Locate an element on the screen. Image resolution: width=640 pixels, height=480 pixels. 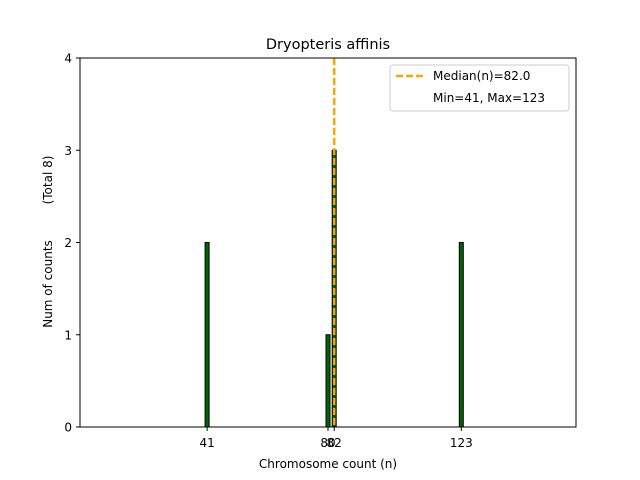
y-tick-label: 4 is located at coordinates (68, 59).